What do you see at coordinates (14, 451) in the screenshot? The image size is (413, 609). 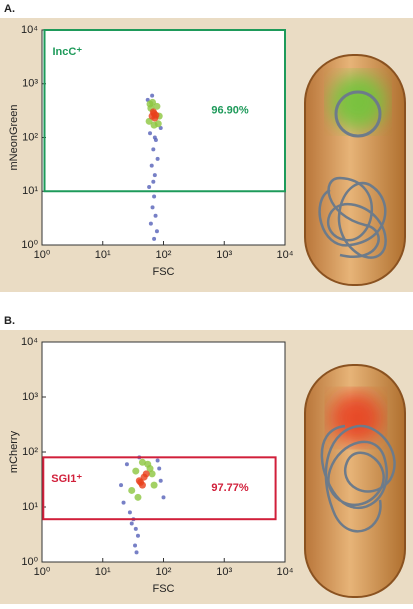 I see `y-axis-label: mCherry` at bounding box center [14, 451].